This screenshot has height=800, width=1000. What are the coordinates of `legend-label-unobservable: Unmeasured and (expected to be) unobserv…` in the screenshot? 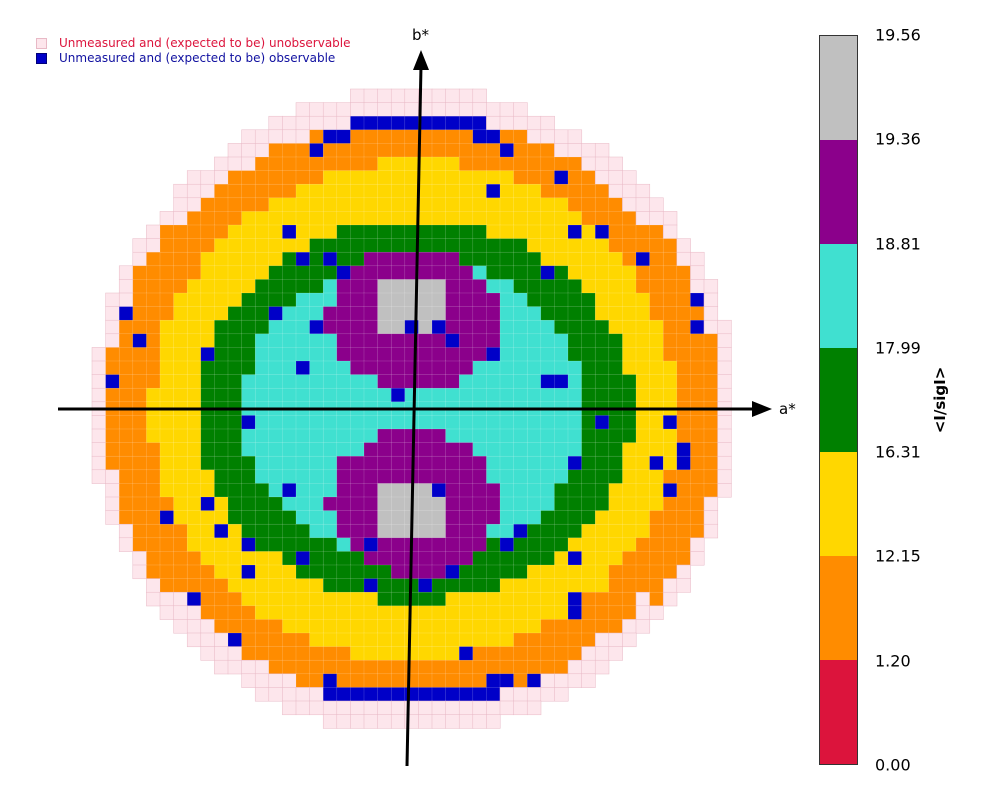 It's located at (205, 43).